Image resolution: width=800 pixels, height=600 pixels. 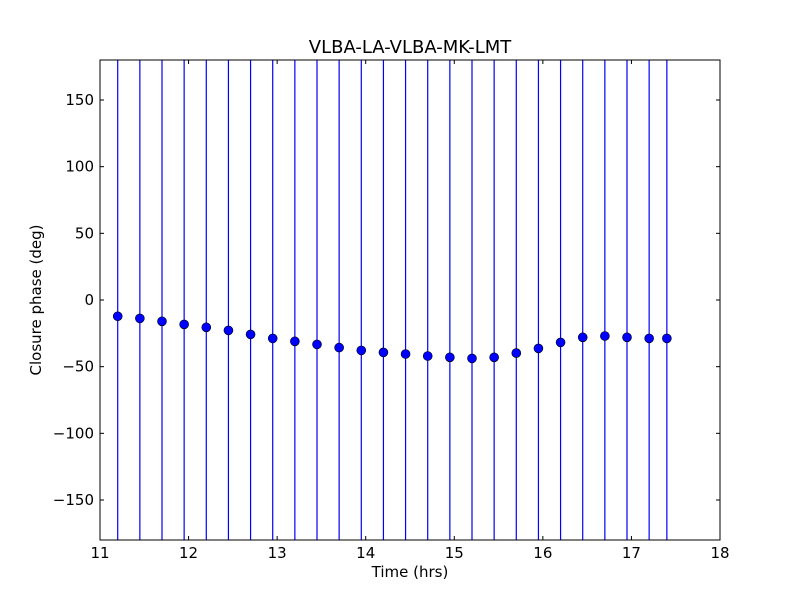 What do you see at coordinates (36, 300) in the screenshot?
I see `y-axis-label: Closure phase (deg)` at bounding box center [36, 300].